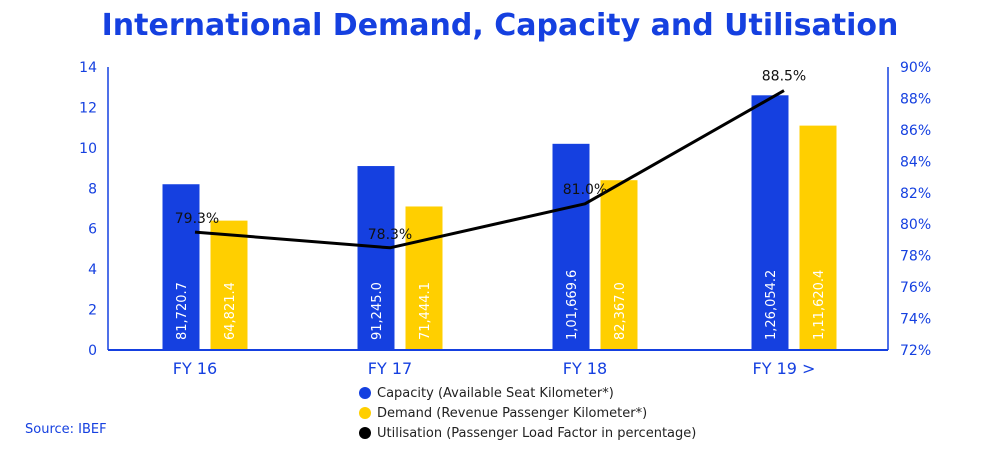 This screenshot has width=1000, height=449. What do you see at coordinates (915, 194) in the screenshot?
I see `right-tick-label: 82%` at bounding box center [915, 194].